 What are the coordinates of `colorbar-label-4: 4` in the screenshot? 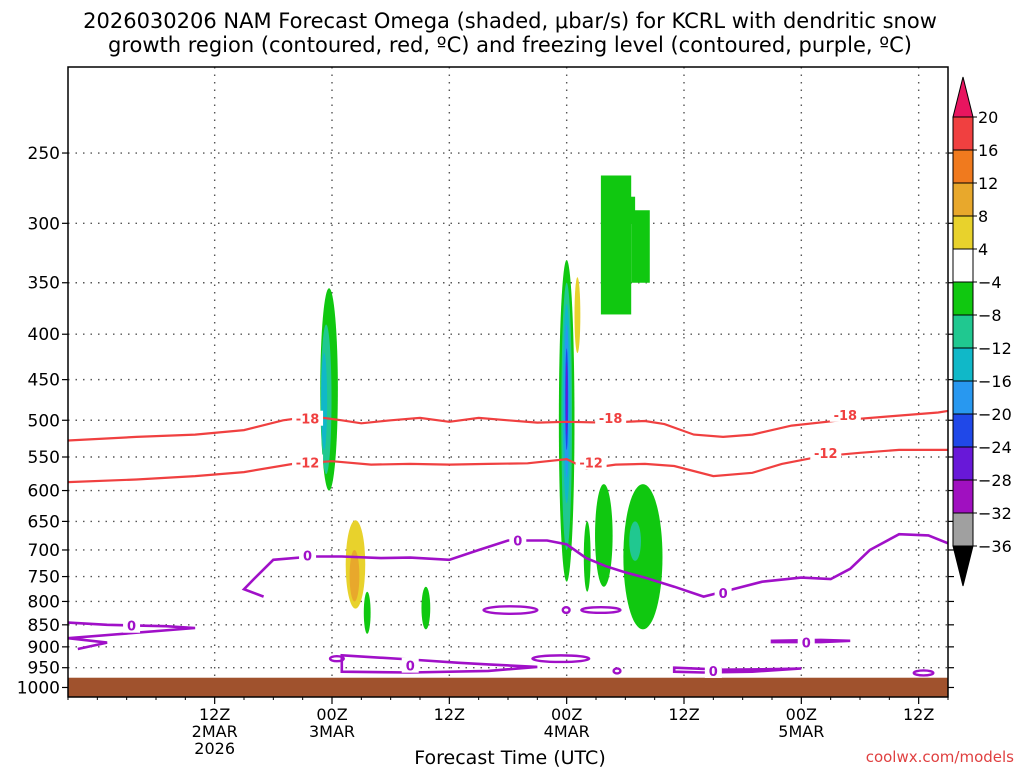 It's located at (983, 249).